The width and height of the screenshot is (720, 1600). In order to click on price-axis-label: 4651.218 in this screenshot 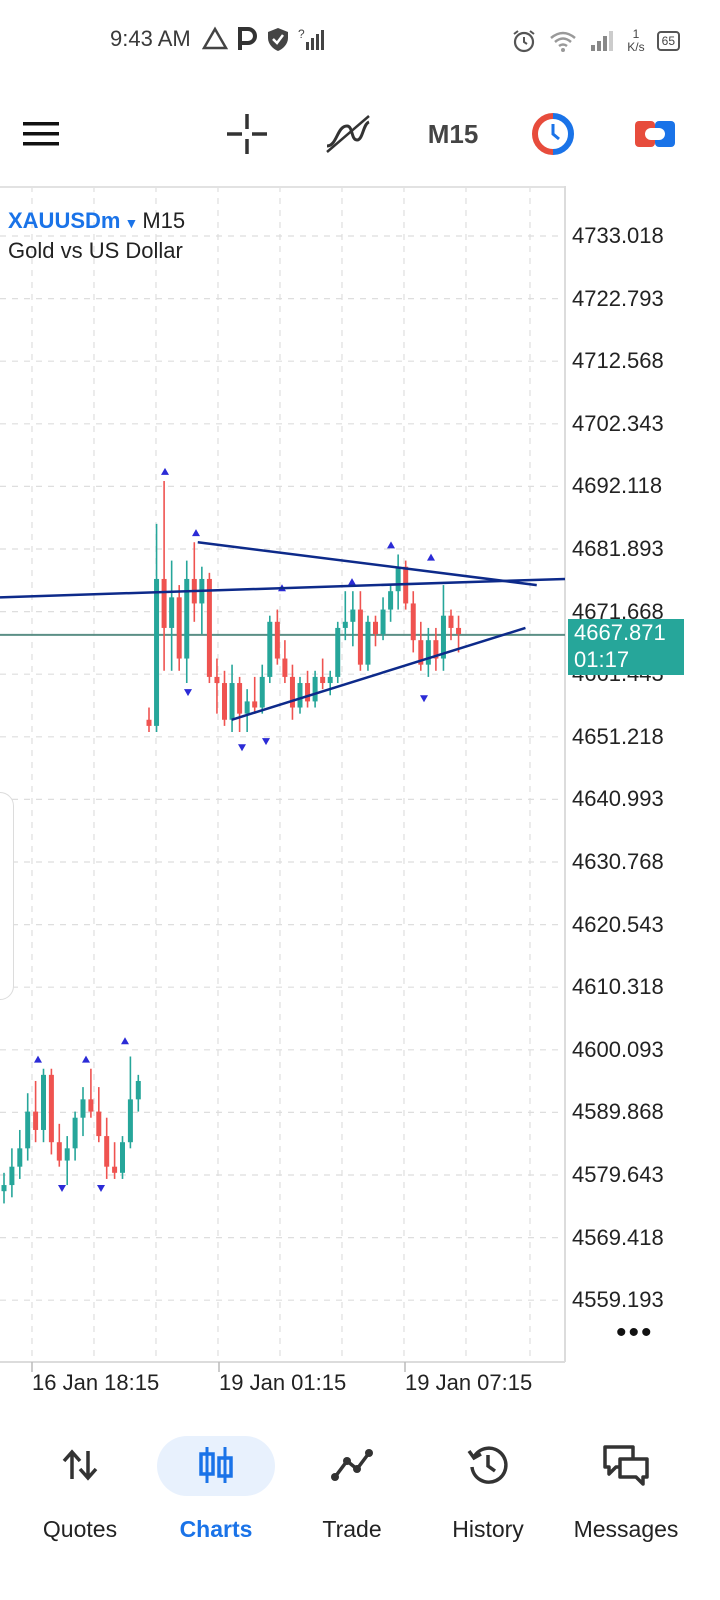, I will do `click(618, 736)`.